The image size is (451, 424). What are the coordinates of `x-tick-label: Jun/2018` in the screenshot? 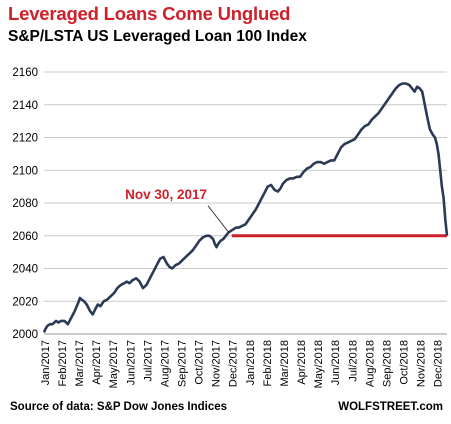 It's located at (336, 362).